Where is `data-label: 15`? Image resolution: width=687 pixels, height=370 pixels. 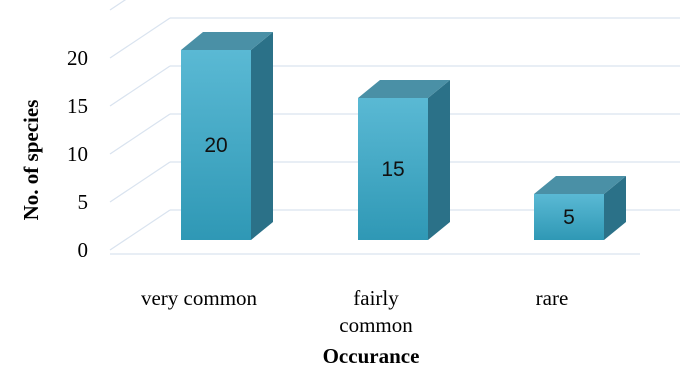 data-label: 15 is located at coordinates (392, 169).